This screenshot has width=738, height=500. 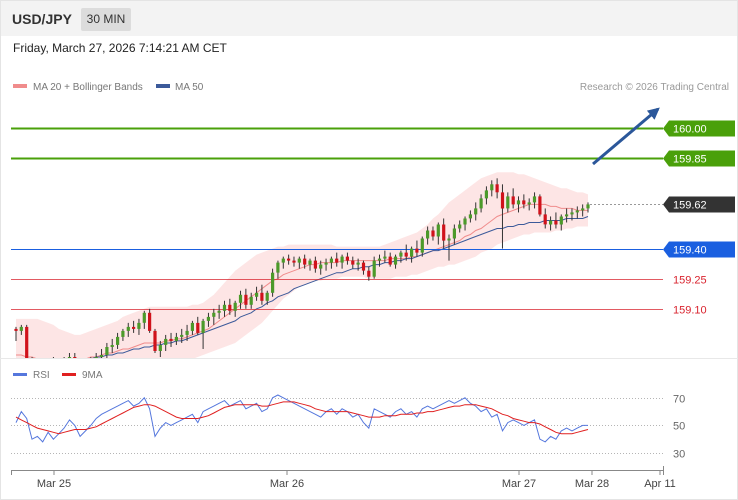 What do you see at coordinates (41, 375) in the screenshot?
I see `legend-label-rsi: RSI` at bounding box center [41, 375].